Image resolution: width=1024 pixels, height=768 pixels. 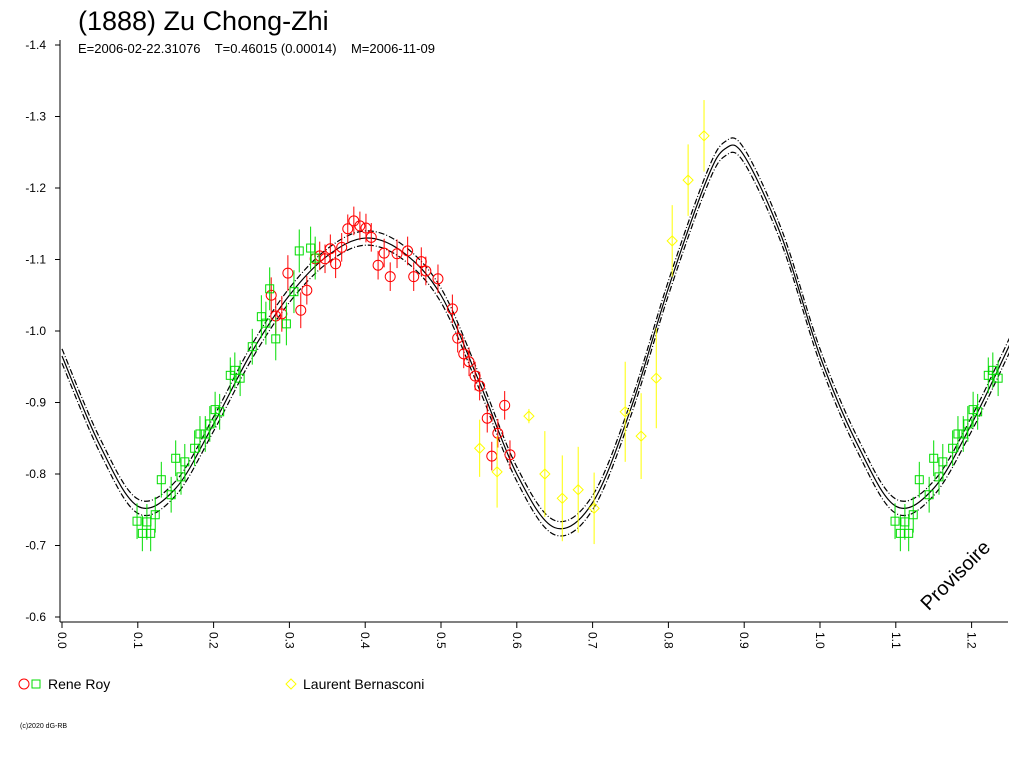 What do you see at coordinates (820, 640) in the screenshot?
I see `x-tick-label: 1.0` at bounding box center [820, 640].